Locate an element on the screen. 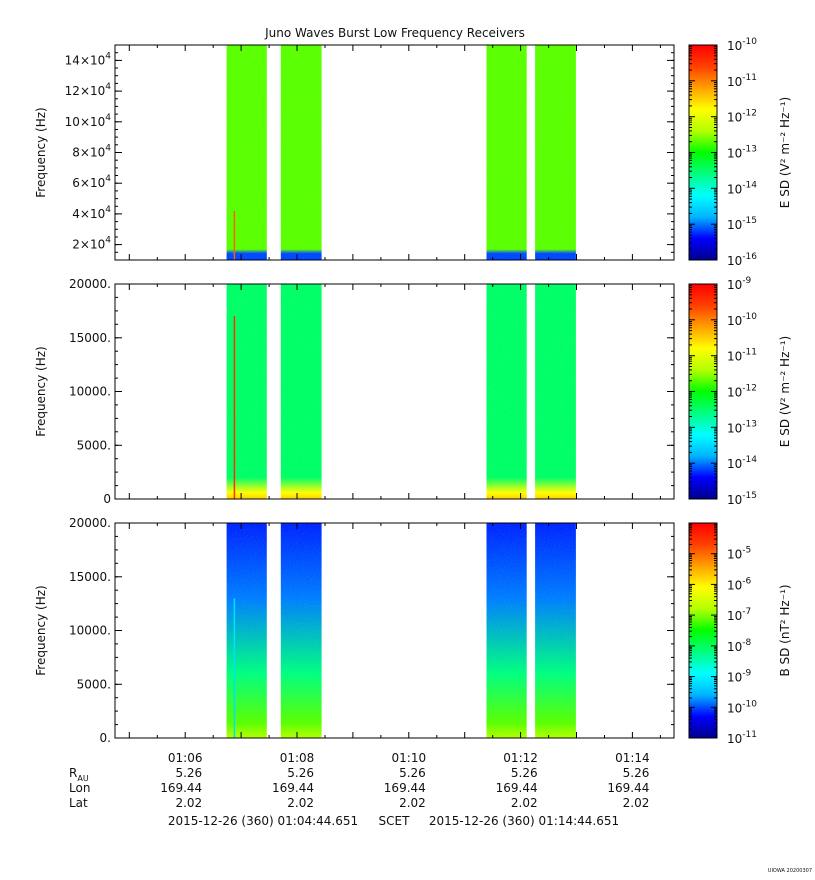  colorbar-tick-label: 10⁻⁸ is located at coordinates (739, 646).